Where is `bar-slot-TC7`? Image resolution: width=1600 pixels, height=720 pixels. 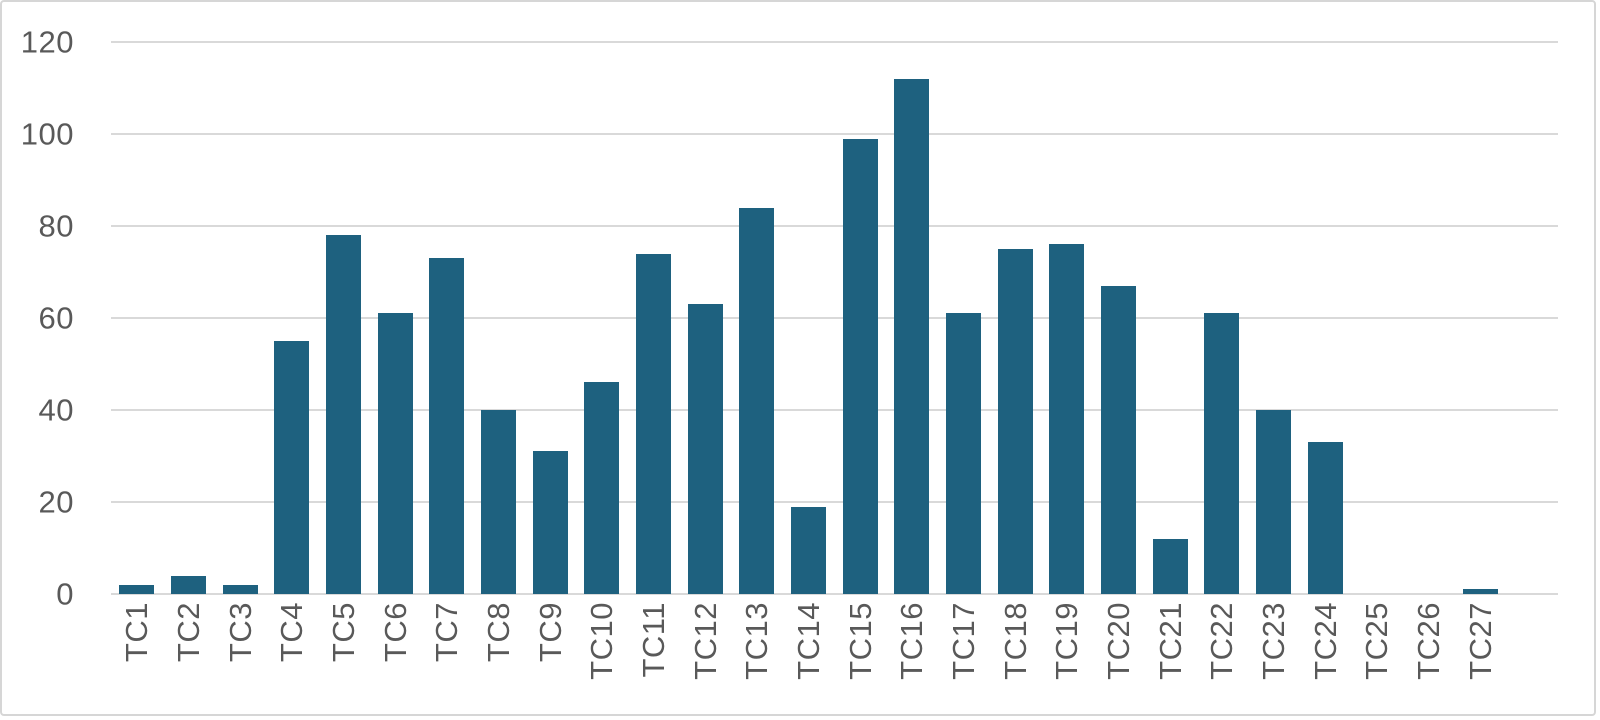 bar-slot-TC7 is located at coordinates (447, 318).